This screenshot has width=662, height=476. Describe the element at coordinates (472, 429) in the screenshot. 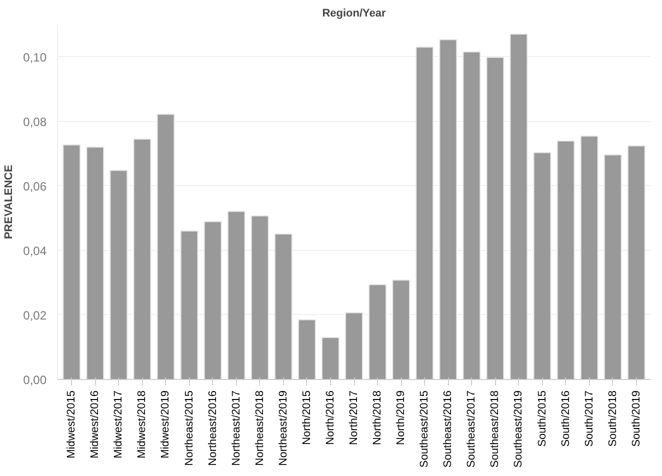

I see `x-tick-label: Southeast/2017` at that location.